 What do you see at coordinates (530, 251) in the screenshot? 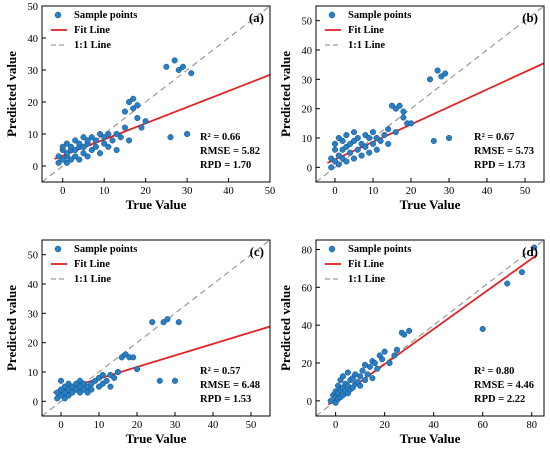
I see `panel-label: (d)` at bounding box center [530, 251].